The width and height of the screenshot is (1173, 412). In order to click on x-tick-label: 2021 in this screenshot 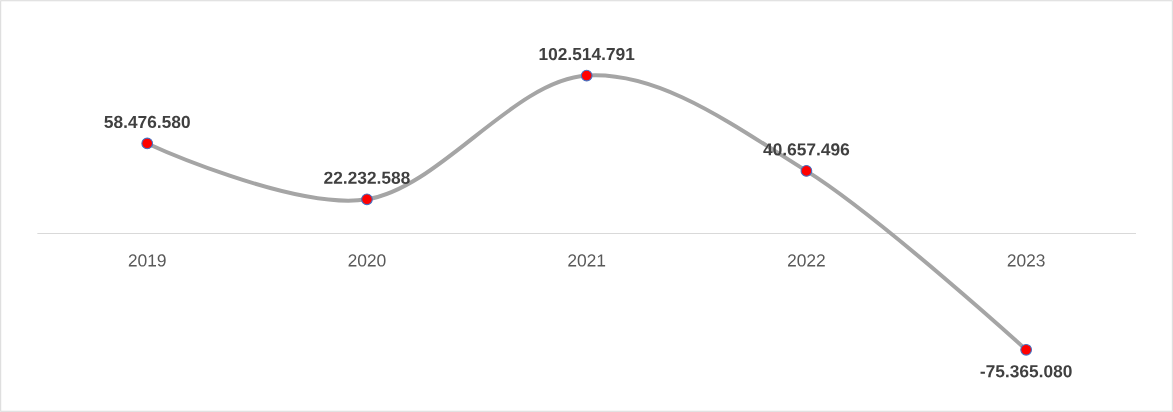, I will do `click(587, 260)`.